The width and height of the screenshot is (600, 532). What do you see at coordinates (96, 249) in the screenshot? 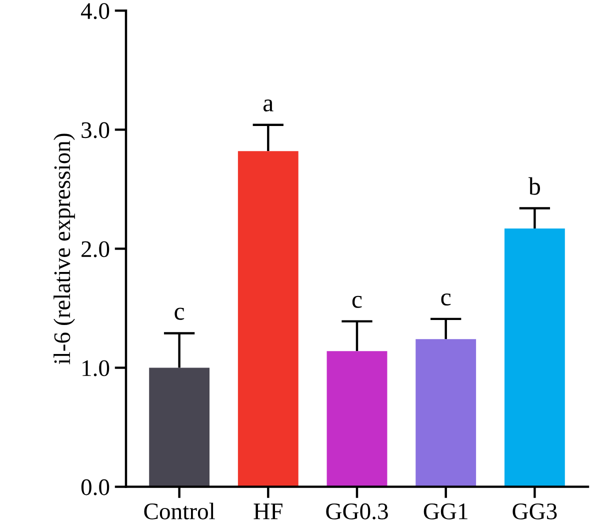
I see `y-tick-label: 2.0` at bounding box center [96, 249].